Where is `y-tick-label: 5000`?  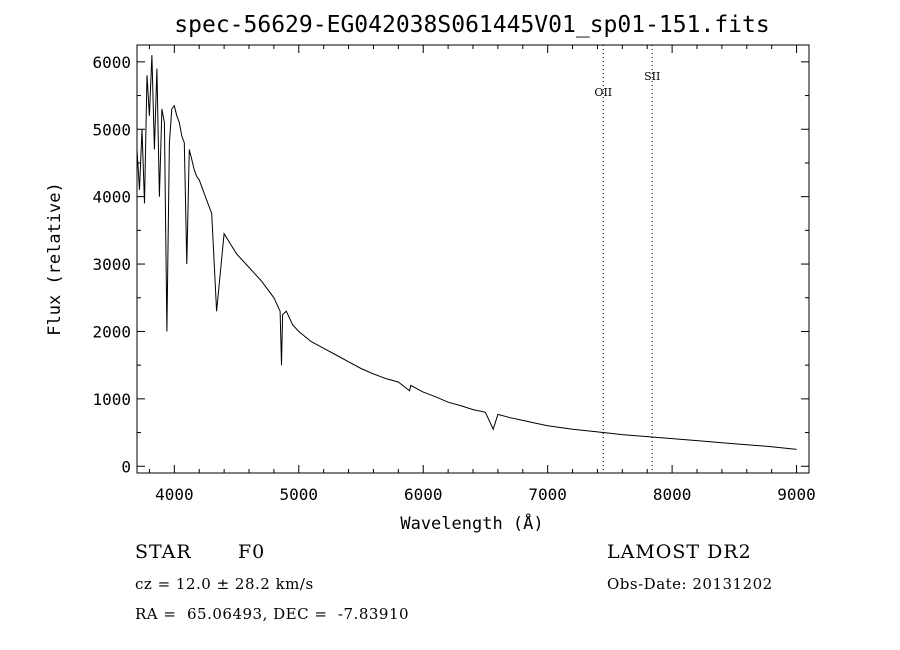
y-tick-label: 5000 is located at coordinates (111, 129).